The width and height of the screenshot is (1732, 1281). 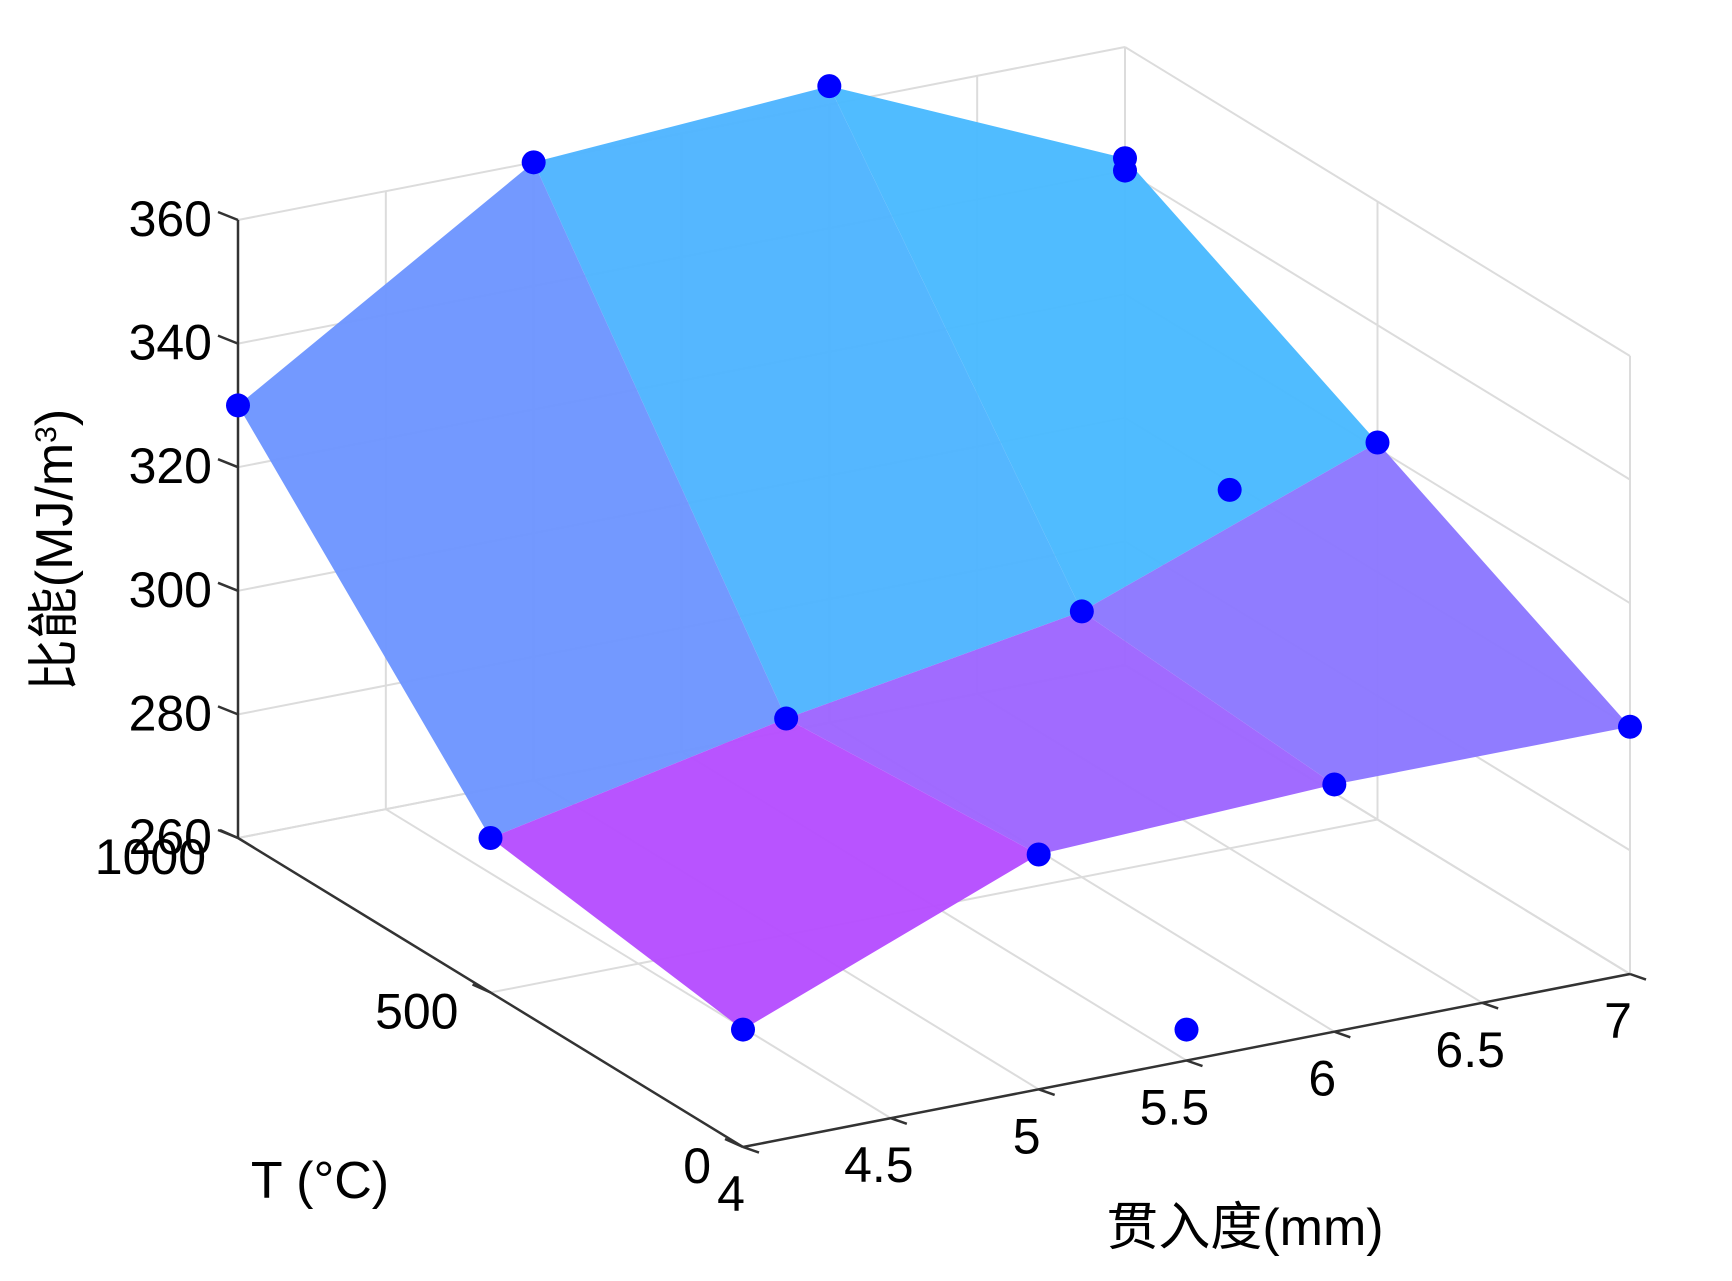 I want to click on x-tick-label: 7, so click(x=1618, y=1021).